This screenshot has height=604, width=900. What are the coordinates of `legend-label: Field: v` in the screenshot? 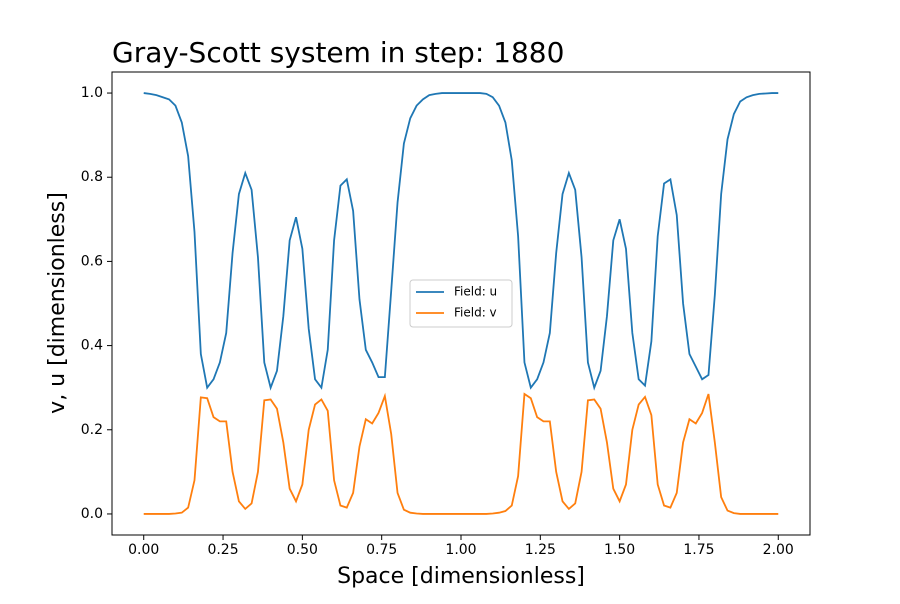 It's located at (475, 313).